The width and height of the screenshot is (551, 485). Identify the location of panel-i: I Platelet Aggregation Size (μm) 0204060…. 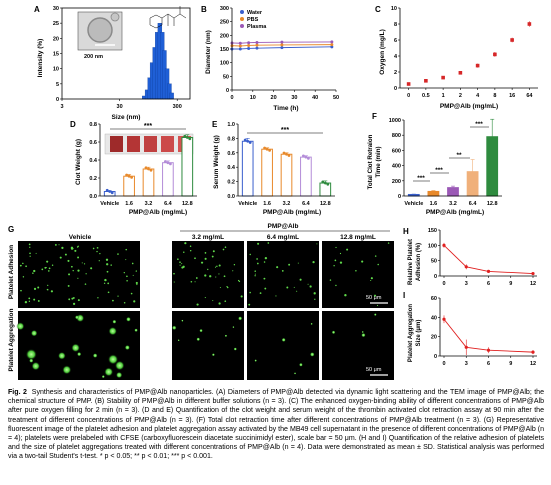
(470, 329).